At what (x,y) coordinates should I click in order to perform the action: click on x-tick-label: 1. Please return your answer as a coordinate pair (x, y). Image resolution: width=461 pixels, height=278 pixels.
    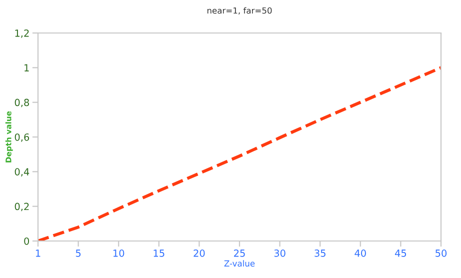
    Looking at the image, I should click on (38, 253).